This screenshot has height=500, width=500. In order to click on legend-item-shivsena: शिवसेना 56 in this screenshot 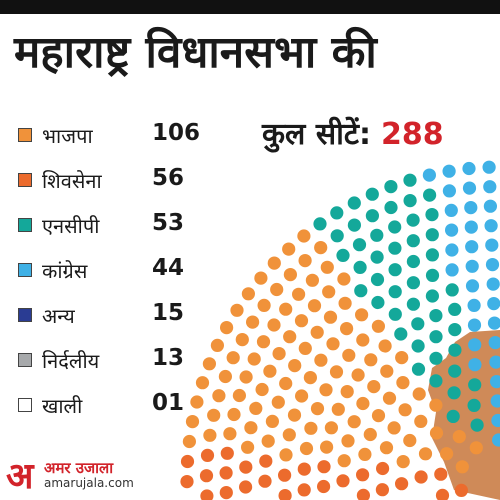, I will do `click(118, 179)`.